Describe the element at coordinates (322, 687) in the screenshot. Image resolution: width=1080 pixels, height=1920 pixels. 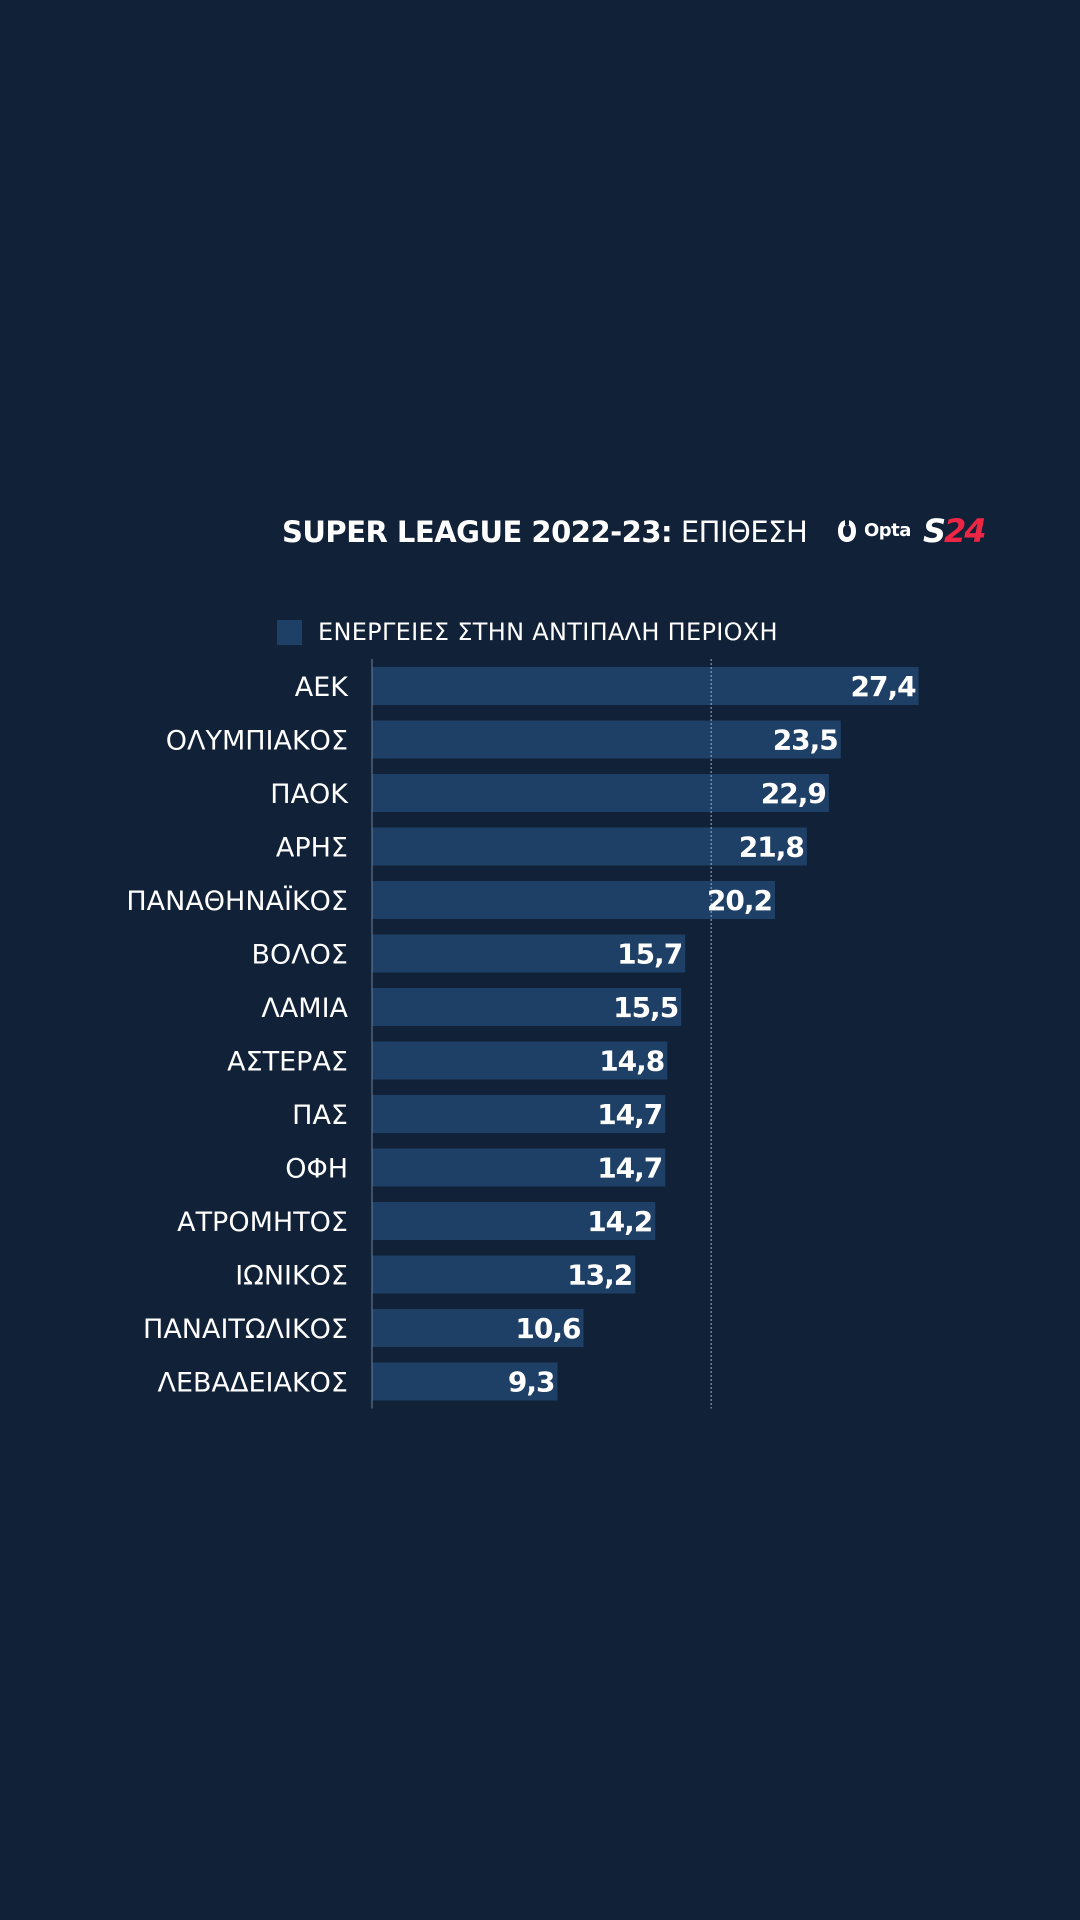
I see `category-label: ΑΕΚ` at that location.